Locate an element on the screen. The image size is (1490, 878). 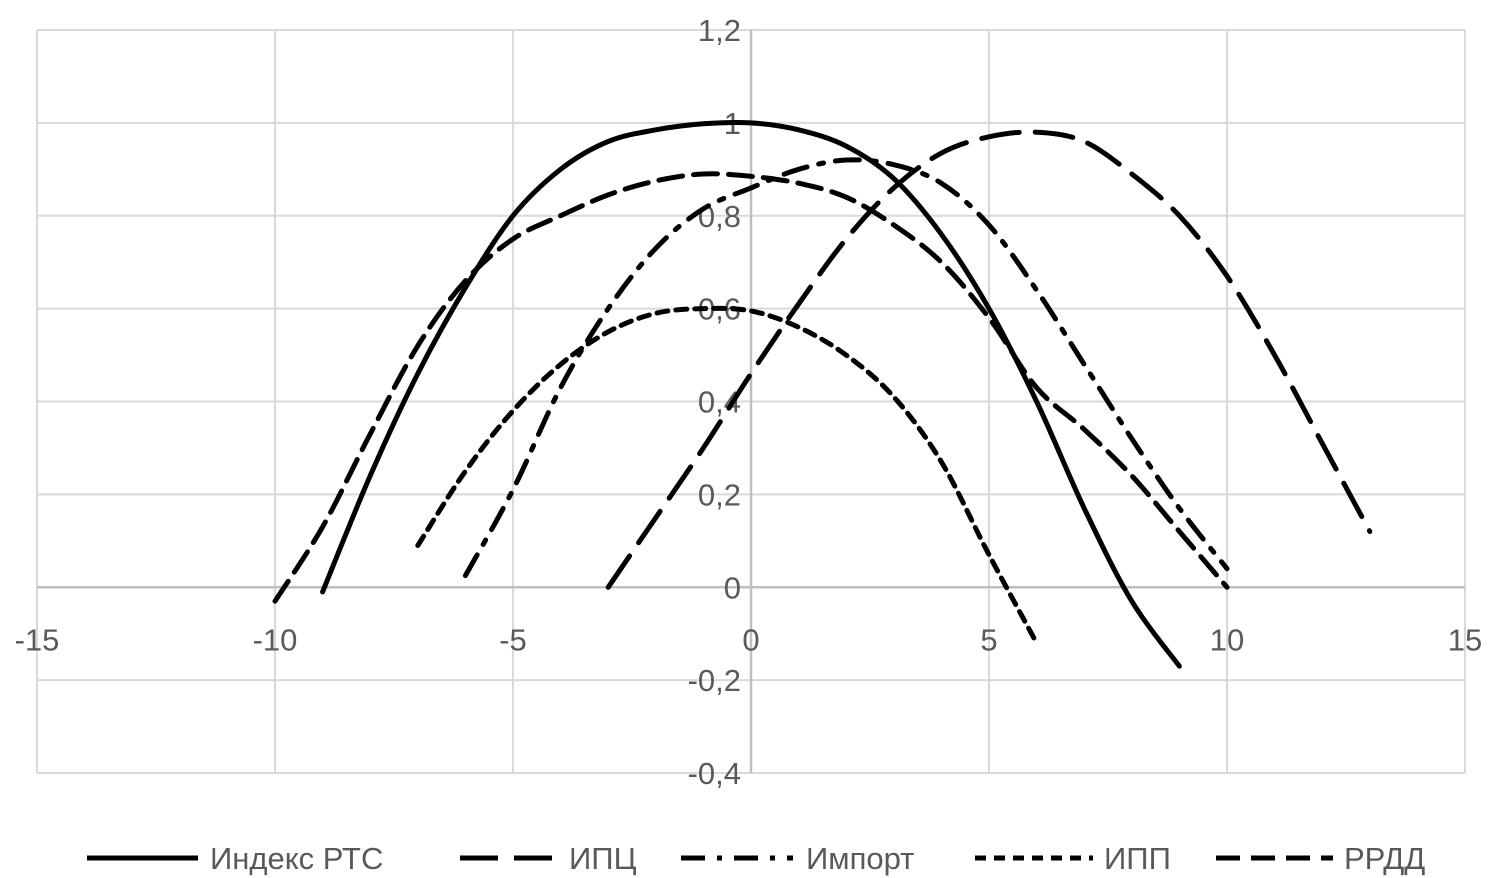
y-tick-label: -0,4 is located at coordinates (714, 773).